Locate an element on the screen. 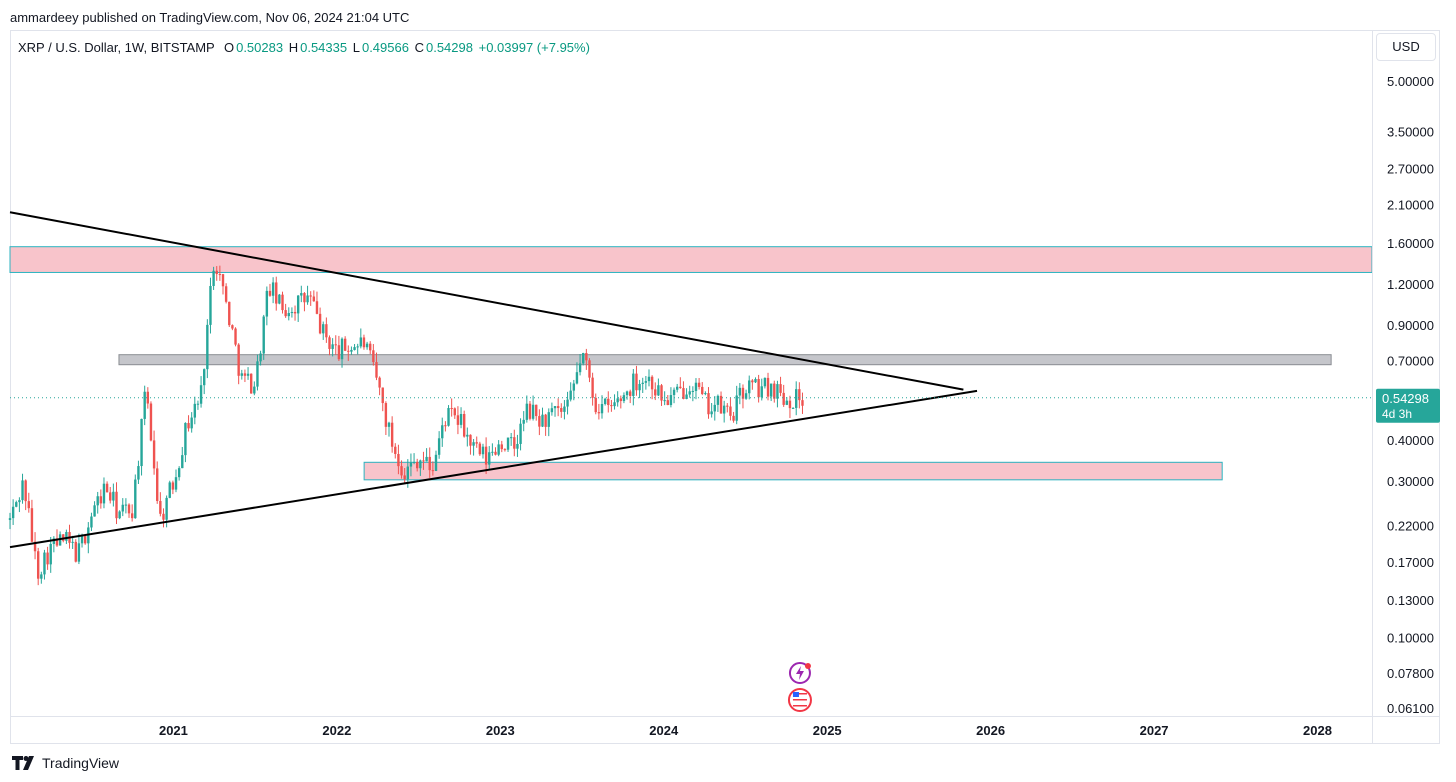  low-value: 0.49566 is located at coordinates (385, 47).